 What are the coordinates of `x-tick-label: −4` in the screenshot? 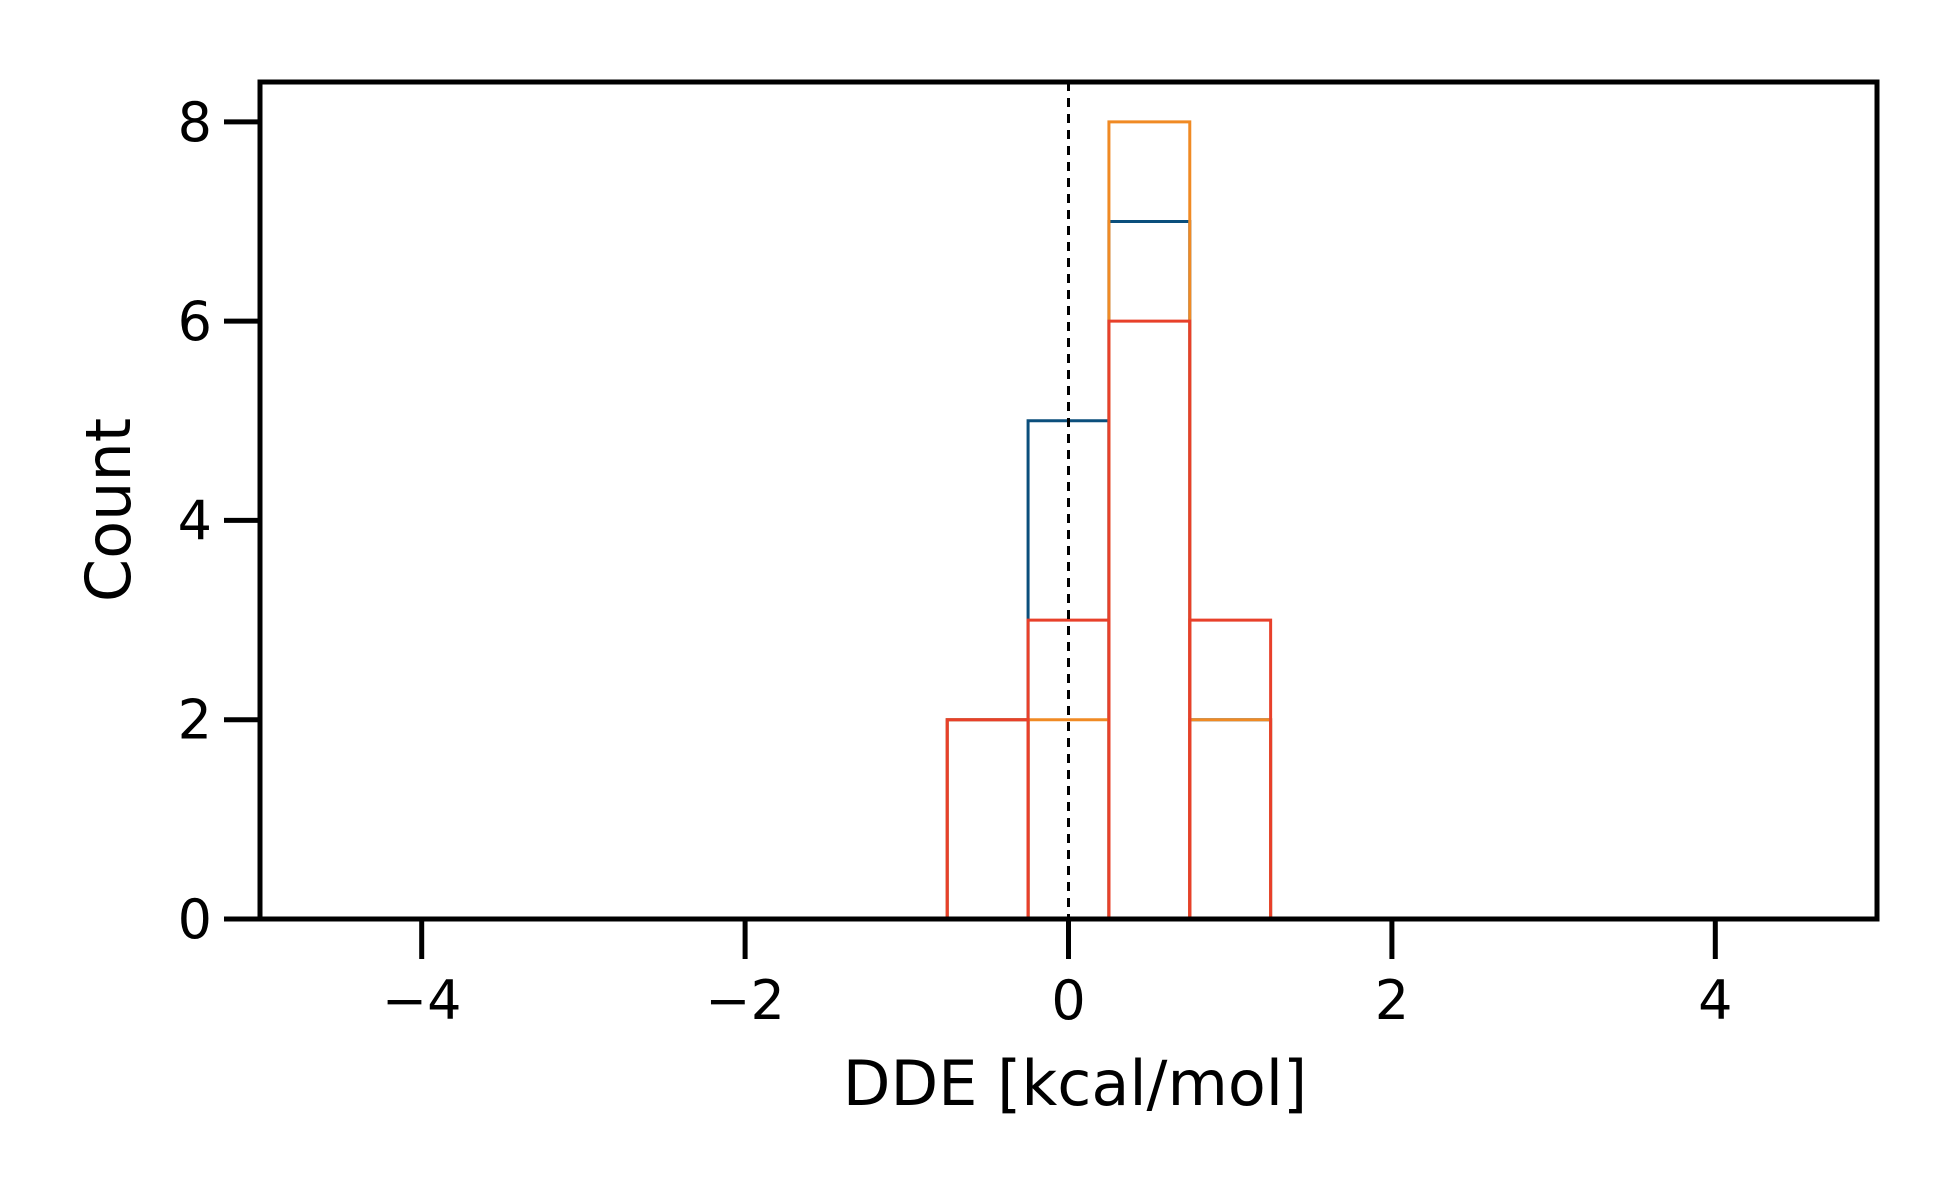 It's located at (422, 1000).